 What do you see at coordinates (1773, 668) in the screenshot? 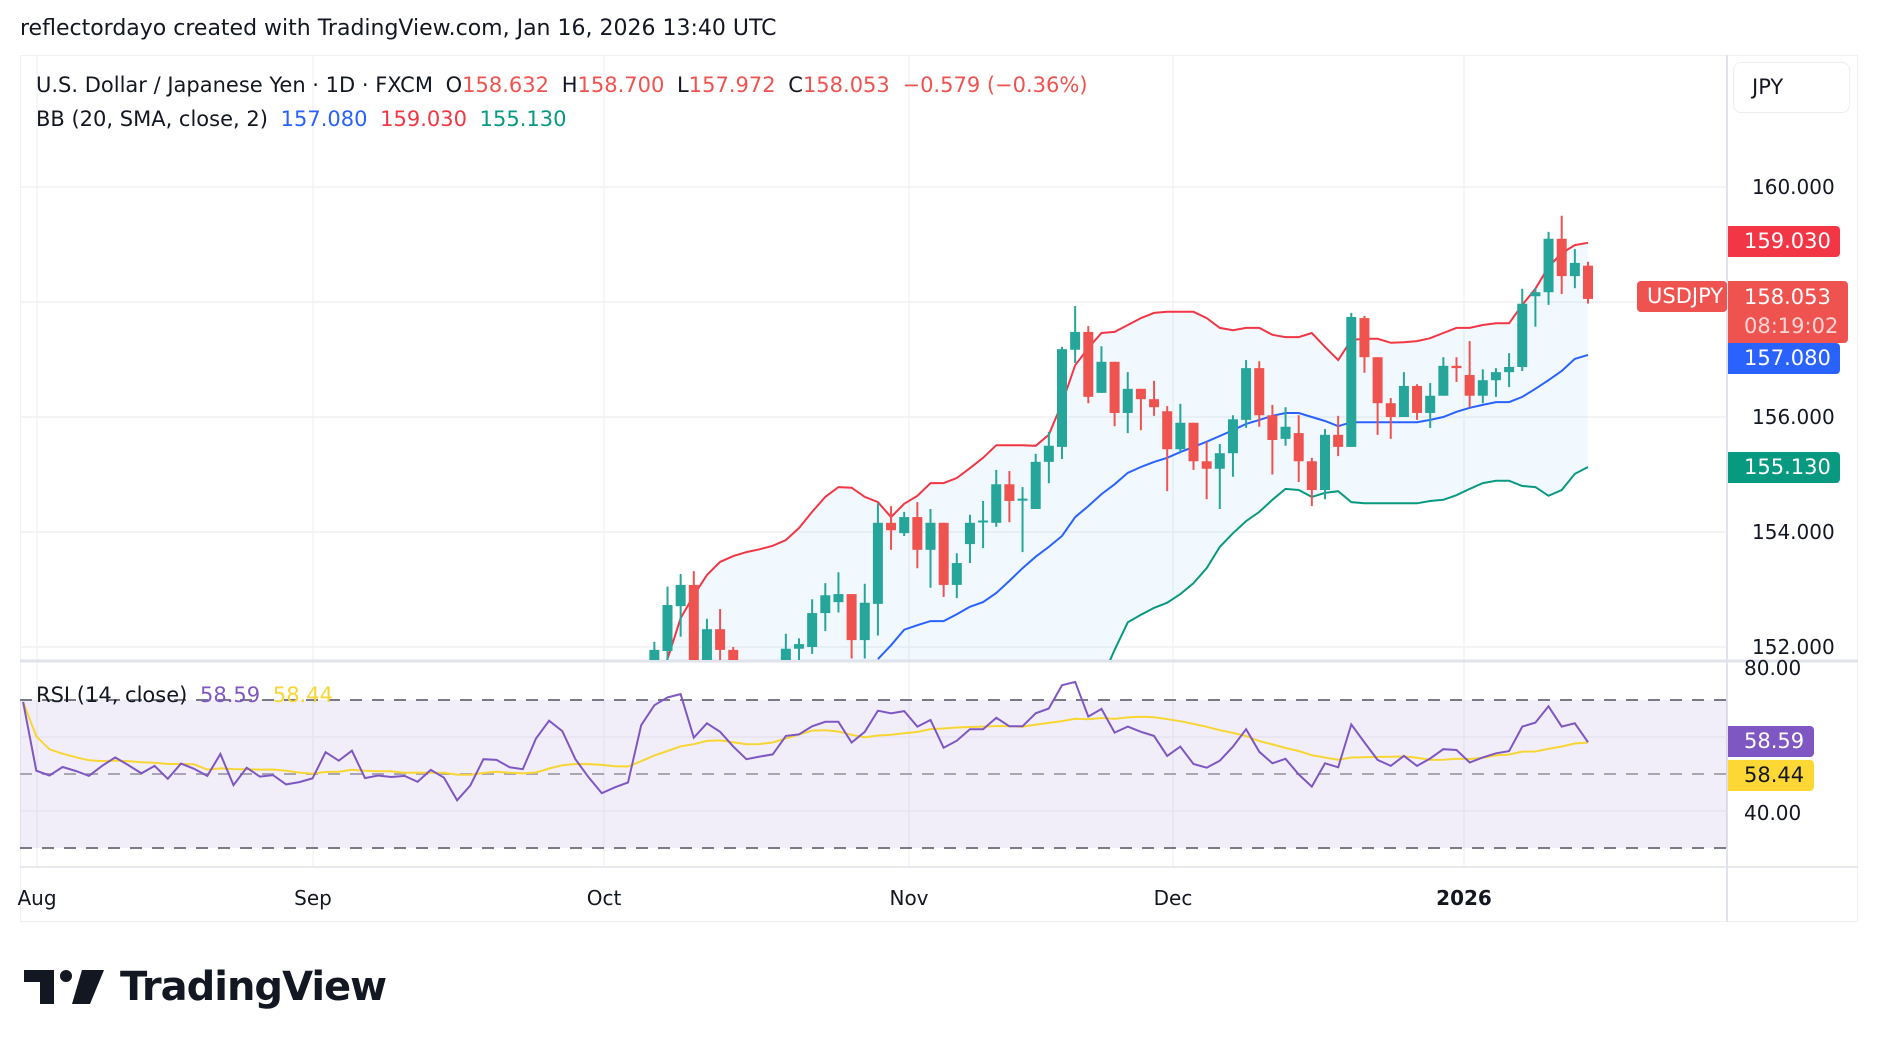
I see `rsi-tick: 80.00` at bounding box center [1773, 668].